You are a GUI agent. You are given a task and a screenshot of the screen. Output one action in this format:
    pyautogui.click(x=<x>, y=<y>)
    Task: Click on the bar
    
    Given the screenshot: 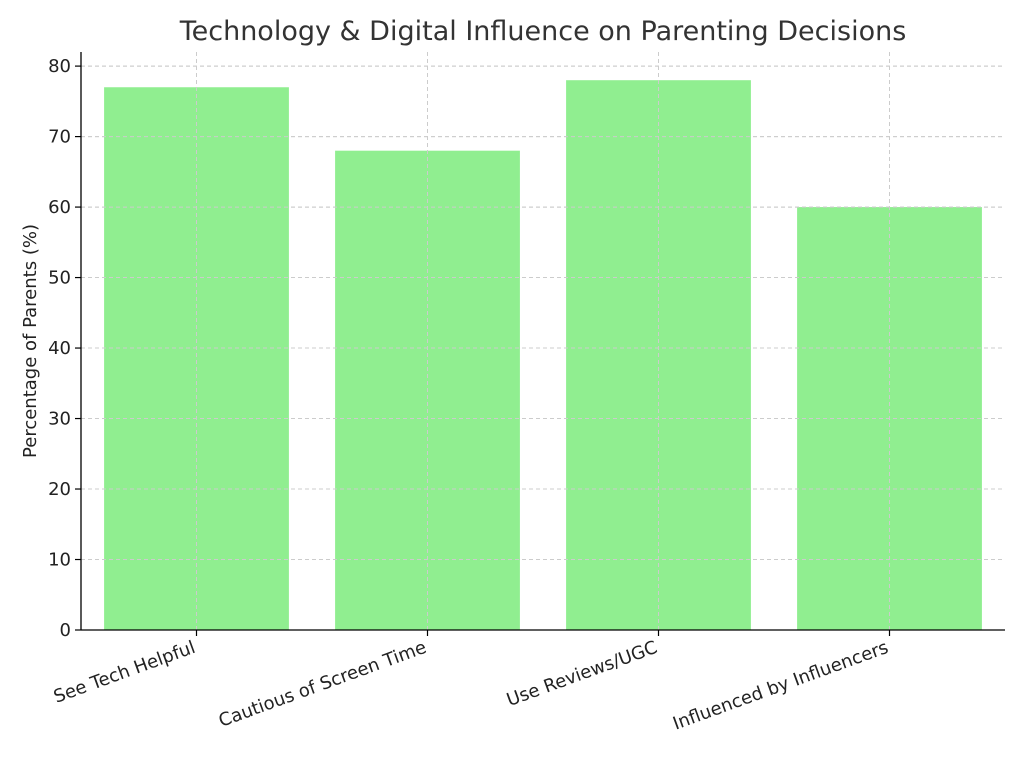 What is the action you would take?
    pyautogui.click(x=196, y=359)
    